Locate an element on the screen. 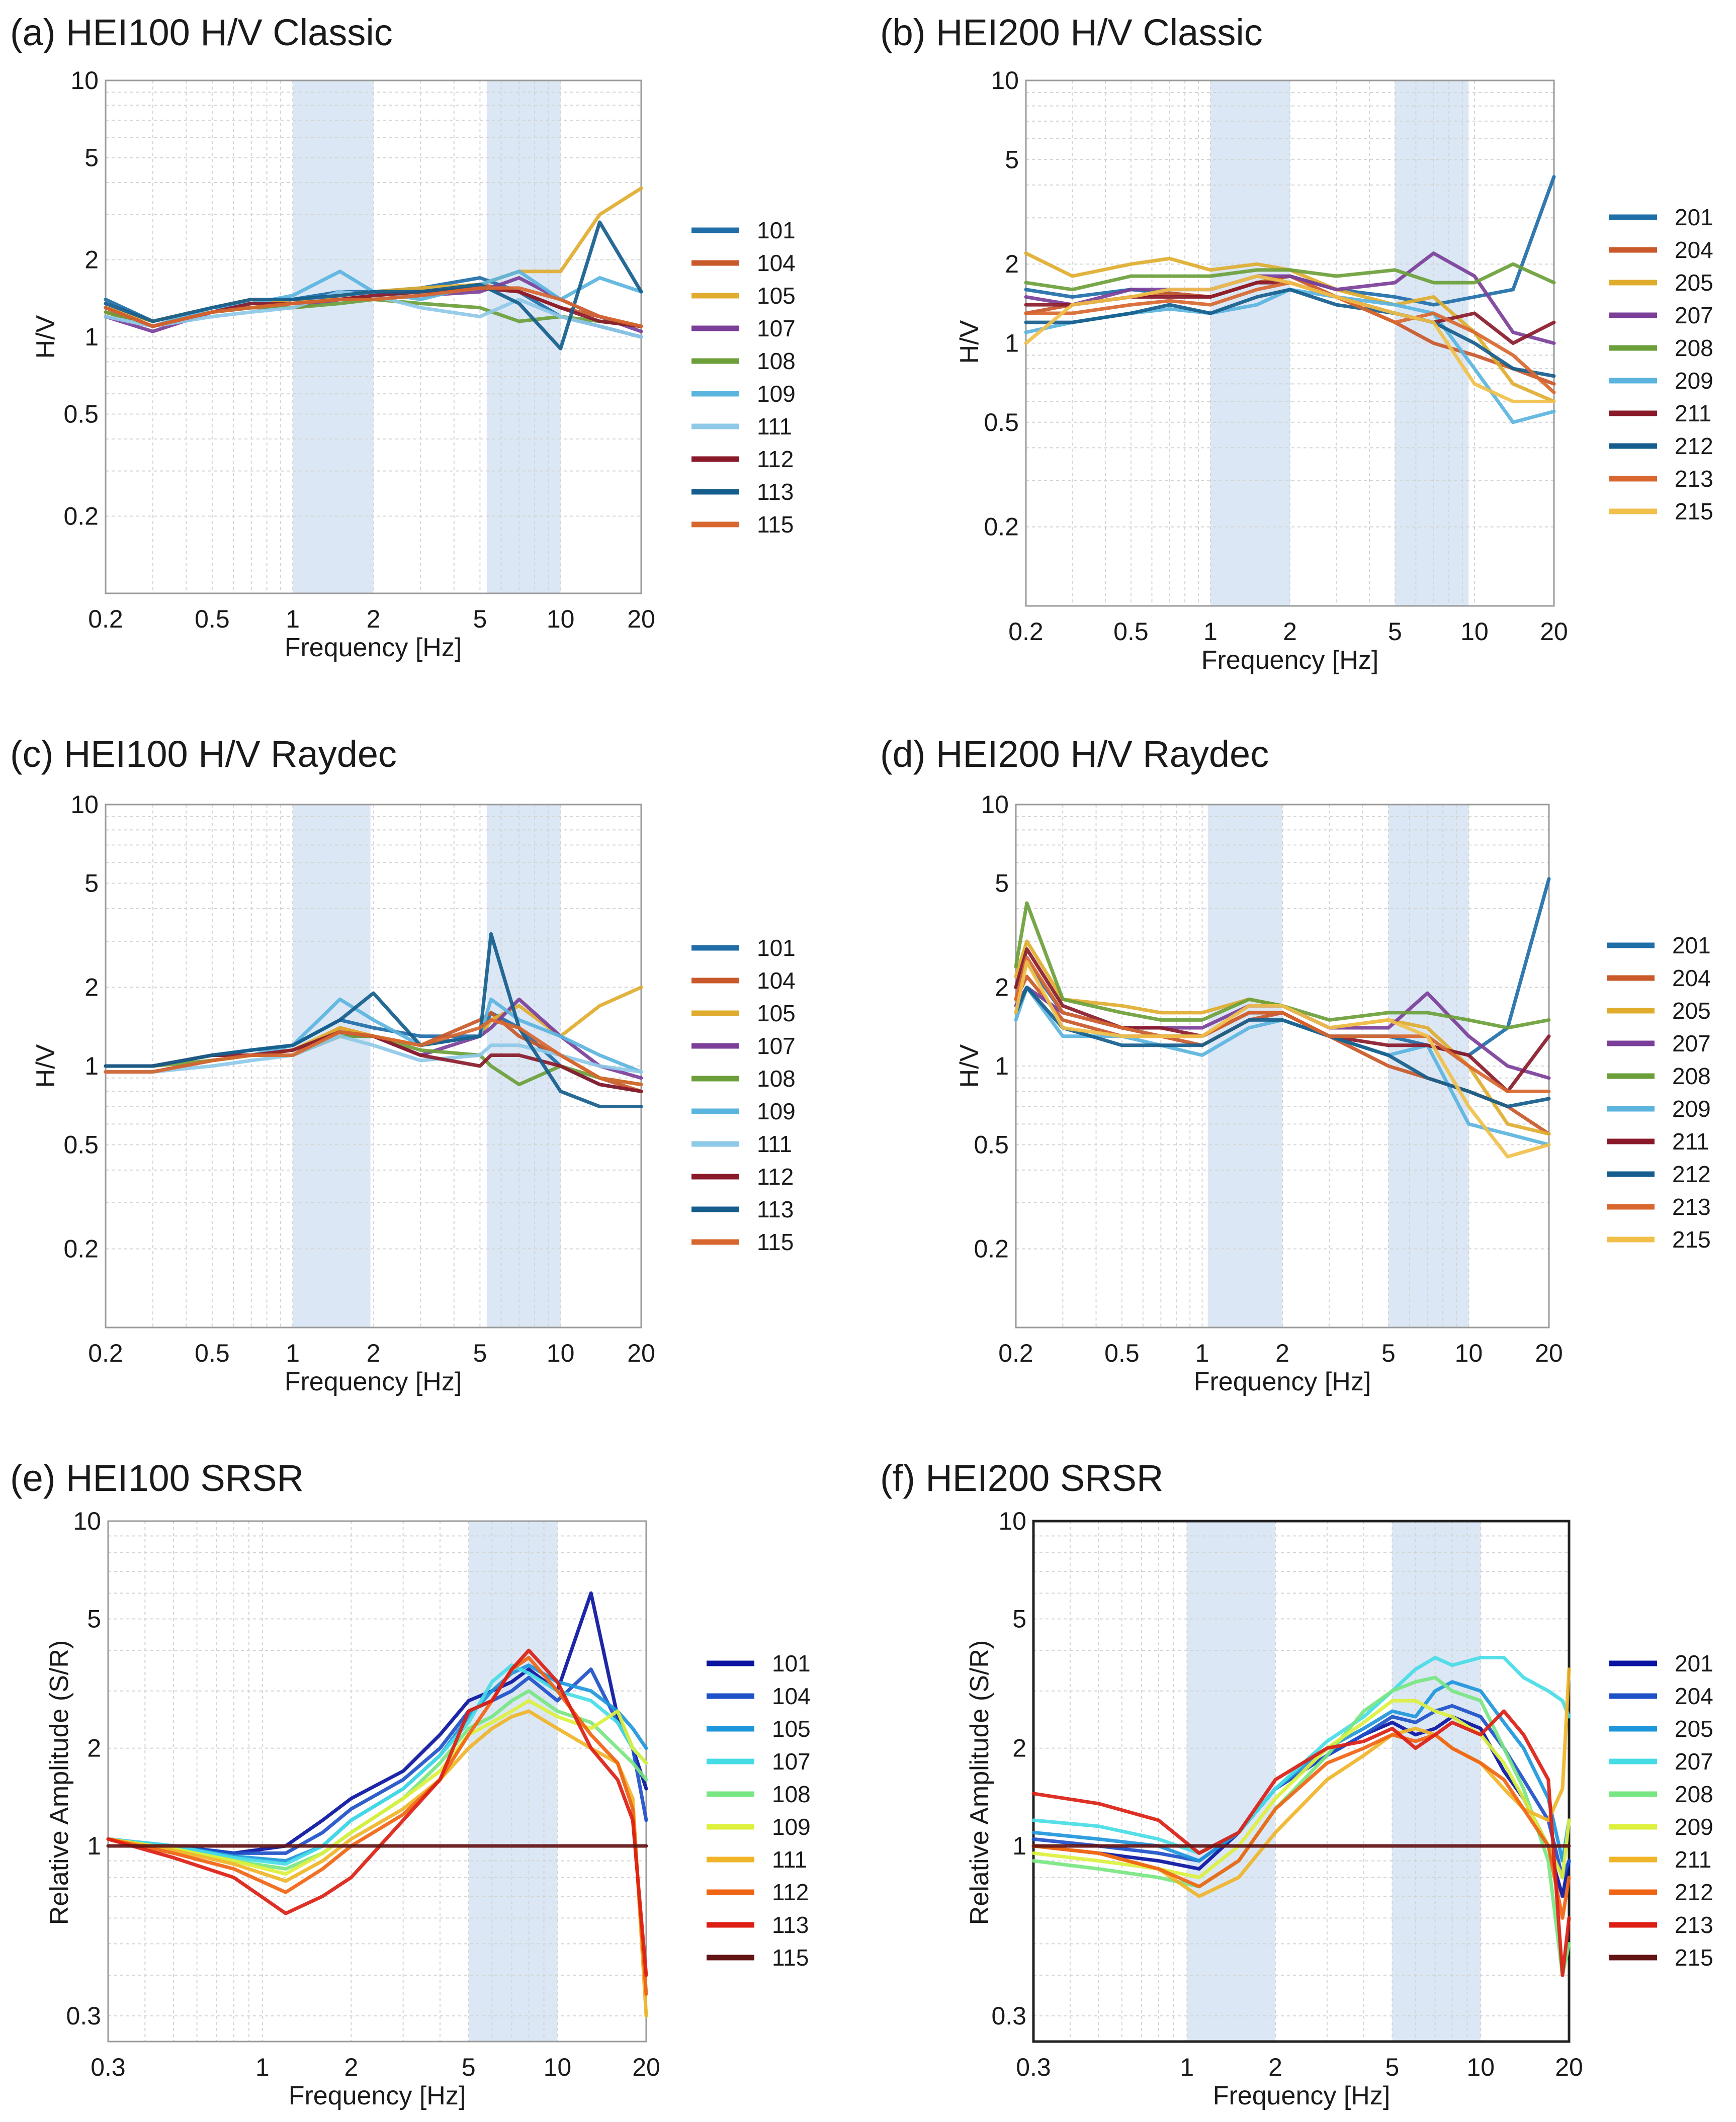 This screenshot has width=1736, height=2122. panel-f-series is located at coordinates (1301, 1816).